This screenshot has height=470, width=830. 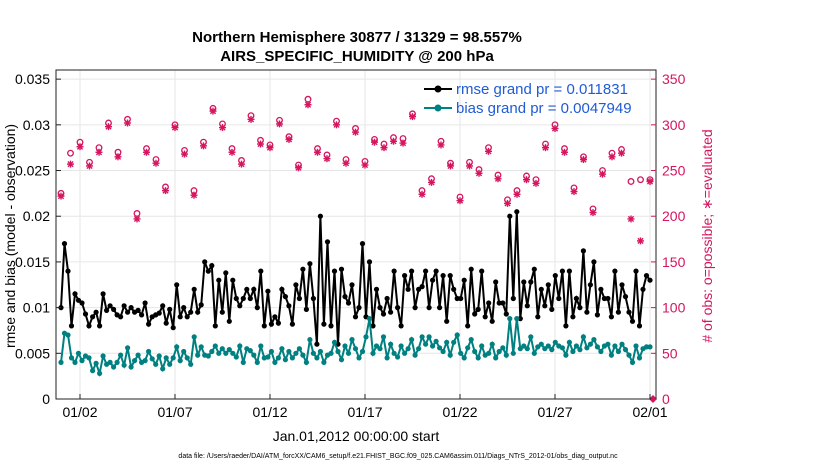 What do you see at coordinates (674, 171) in the screenshot?
I see `y2-tick-label: 250` at bounding box center [674, 171].